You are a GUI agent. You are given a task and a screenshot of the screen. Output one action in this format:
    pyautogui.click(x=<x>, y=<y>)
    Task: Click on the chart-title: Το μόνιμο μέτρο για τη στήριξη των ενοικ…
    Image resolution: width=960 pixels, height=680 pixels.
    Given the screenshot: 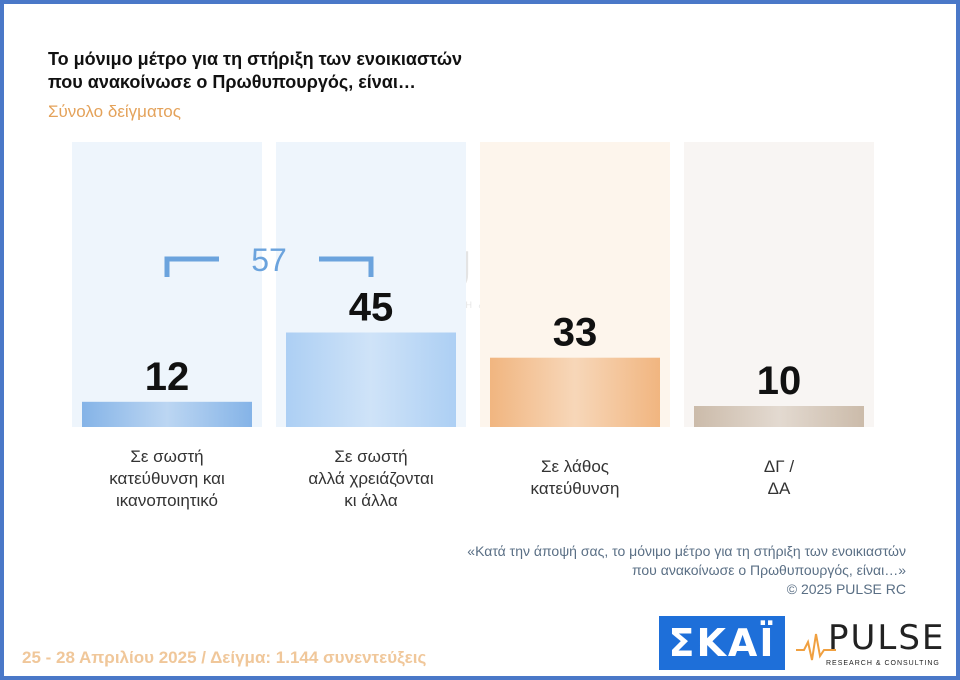 What is the action you would take?
    pyautogui.click(x=308, y=71)
    